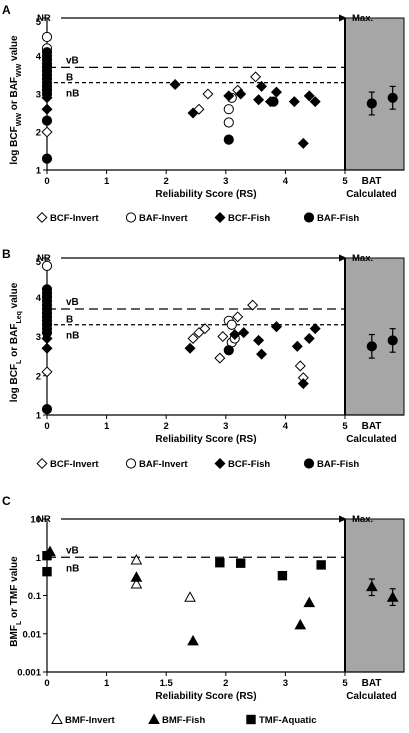  What do you see at coordinates (14, 296) in the screenshot?
I see `y-axis-label-part: value` at bounding box center [14, 296].